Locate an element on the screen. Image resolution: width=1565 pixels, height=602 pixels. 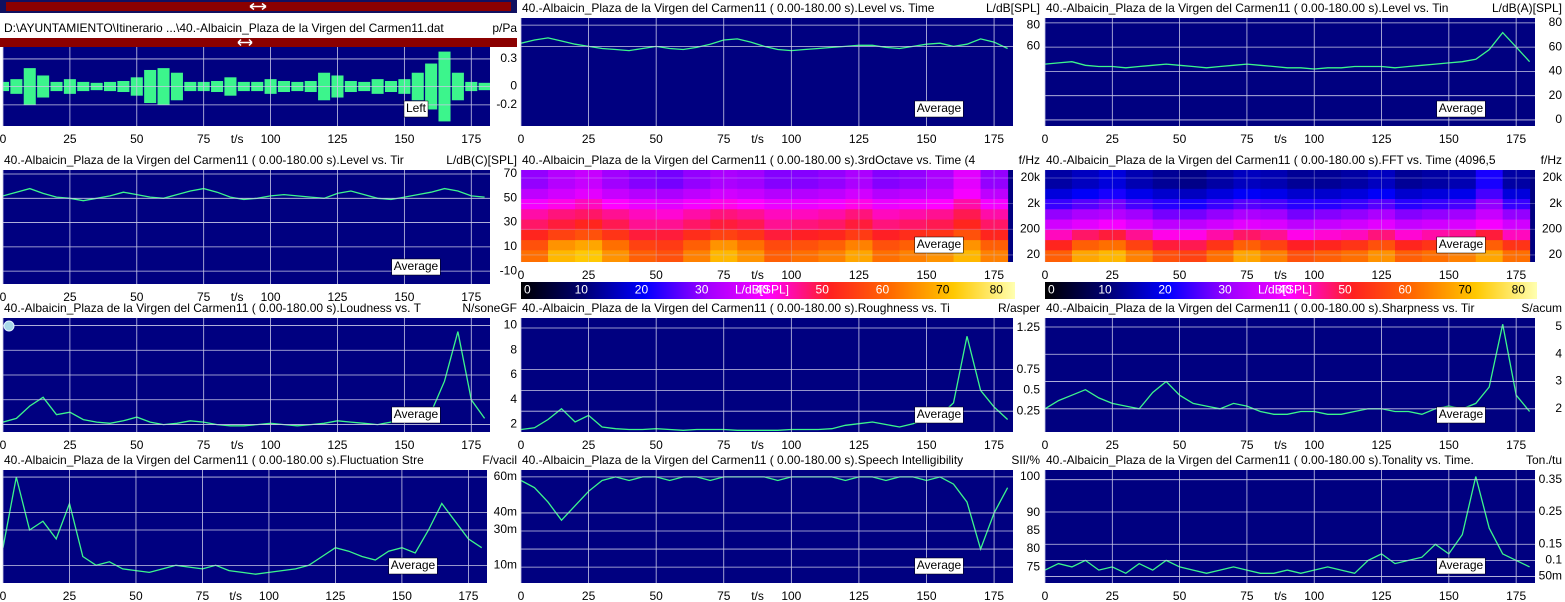
x-tick-label: 150 is located at coordinates (926, 595).